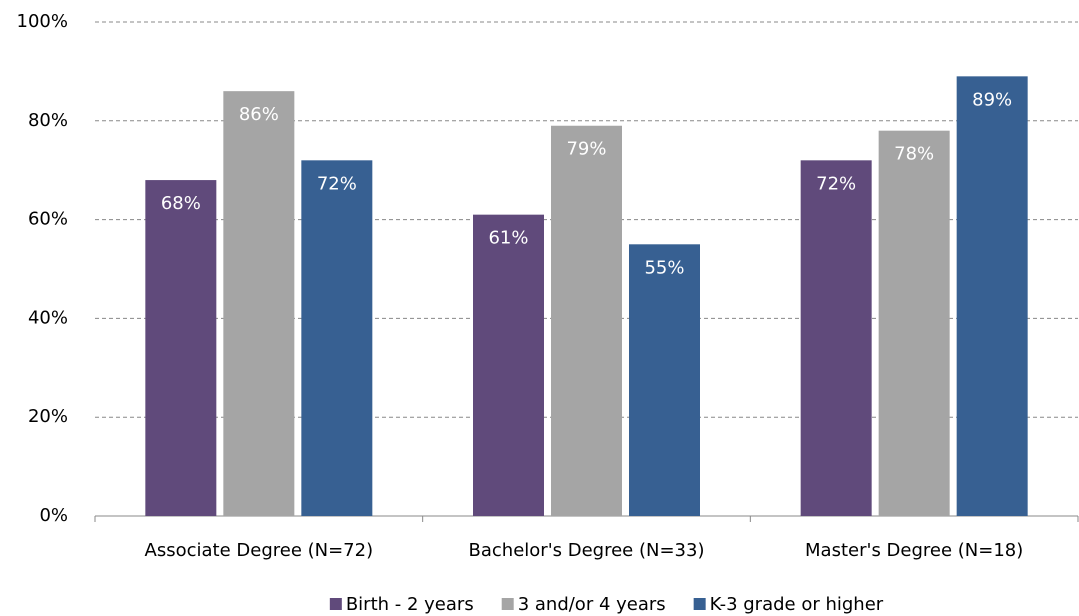 The width and height of the screenshot is (1079, 616). I want to click on data-label: 86%, so click(259, 114).